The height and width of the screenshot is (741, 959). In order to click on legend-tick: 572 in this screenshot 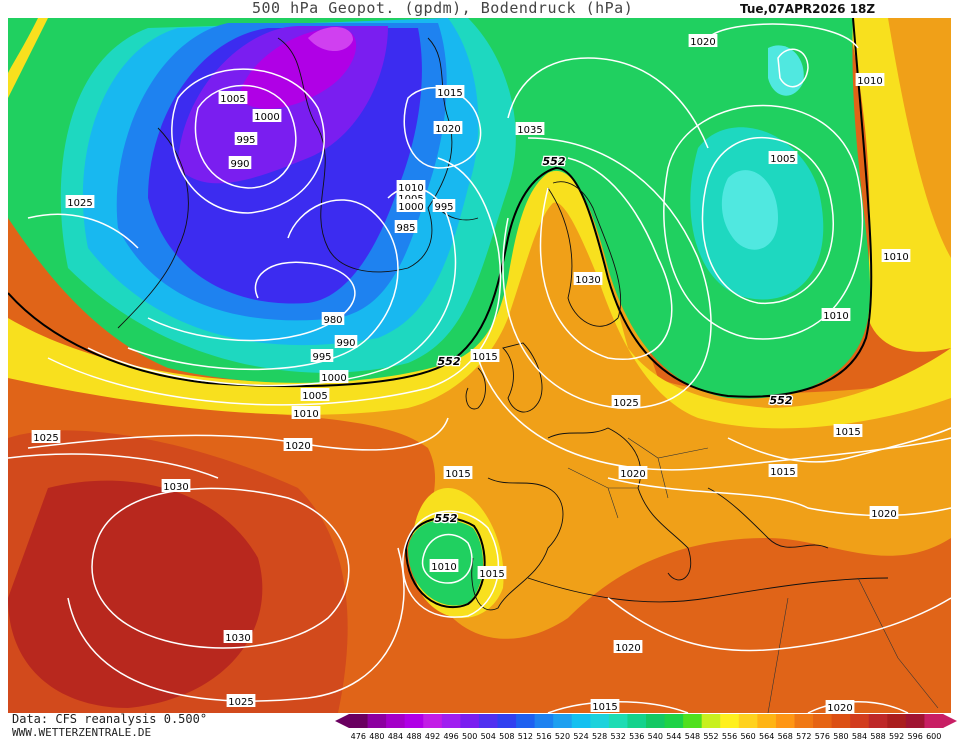, I will do `click(803, 736)`.